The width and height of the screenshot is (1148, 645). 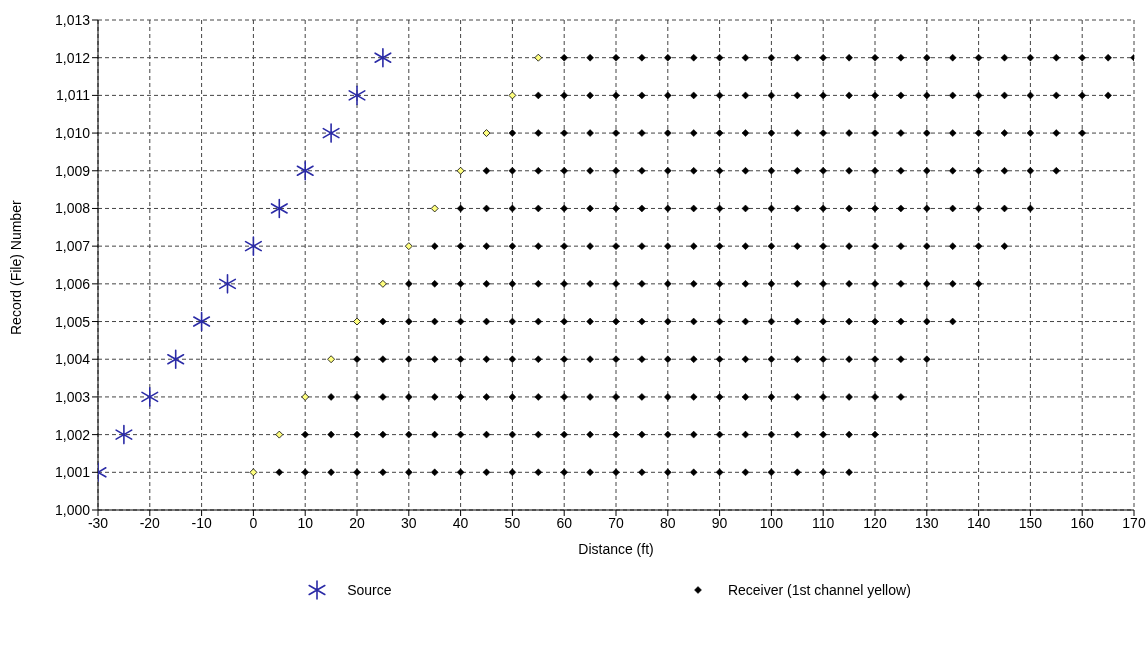 What do you see at coordinates (616, 522) in the screenshot?
I see `x-tick-label: 70` at bounding box center [616, 522].